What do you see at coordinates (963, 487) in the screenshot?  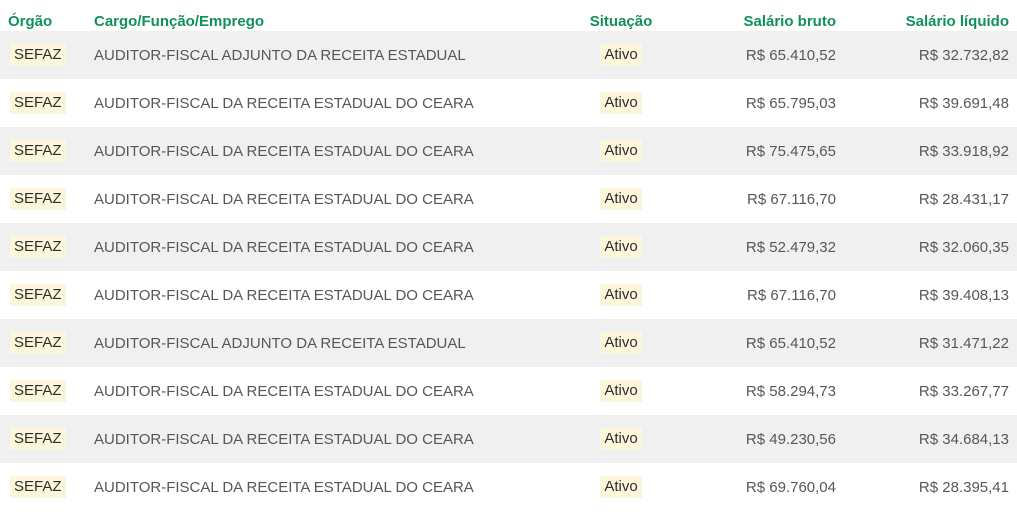 I see `cell-salario_liquido: R$ 28.395,41` at bounding box center [963, 487].